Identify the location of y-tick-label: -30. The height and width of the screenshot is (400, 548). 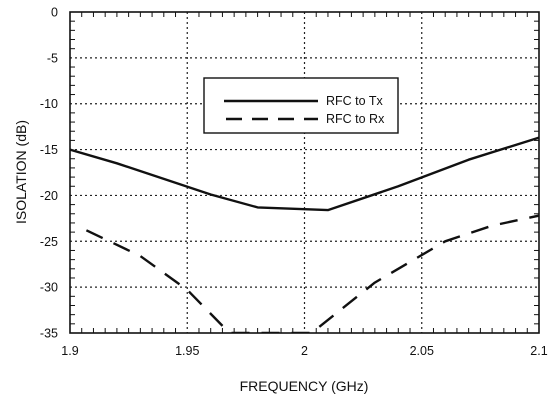
(49, 288).